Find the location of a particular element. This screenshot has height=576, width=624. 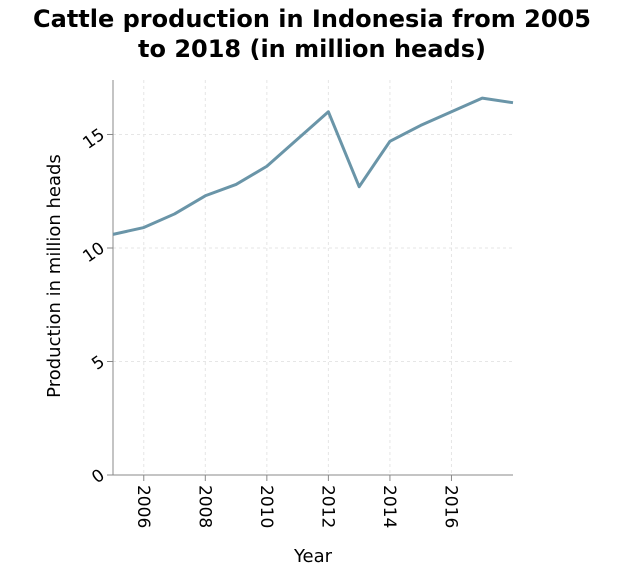

chart-title-line-2: to 2018 (in million heads) is located at coordinates (312, 49).